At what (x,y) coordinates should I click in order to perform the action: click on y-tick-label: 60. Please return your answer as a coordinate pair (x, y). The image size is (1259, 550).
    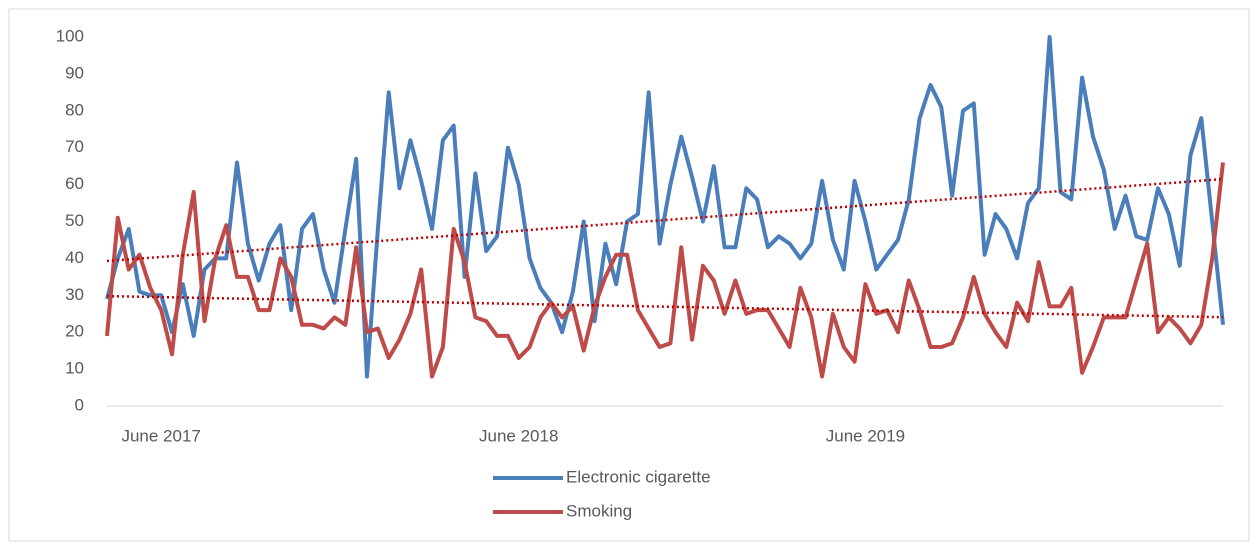
    Looking at the image, I should click on (74, 183).